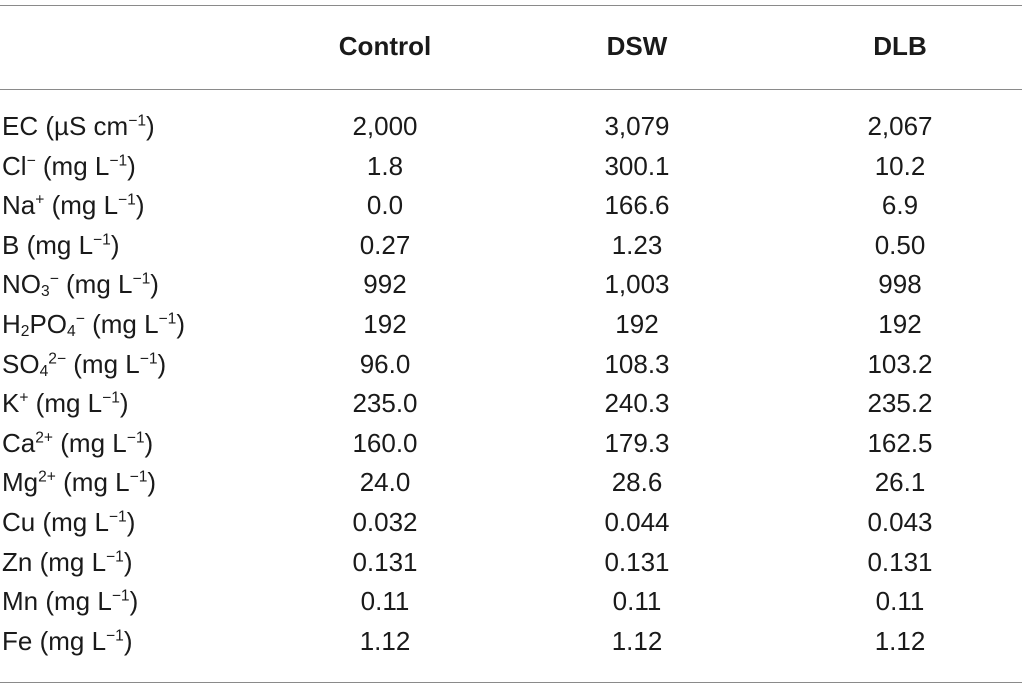  I want to click on dsw-value: 0.131, so click(637, 561).